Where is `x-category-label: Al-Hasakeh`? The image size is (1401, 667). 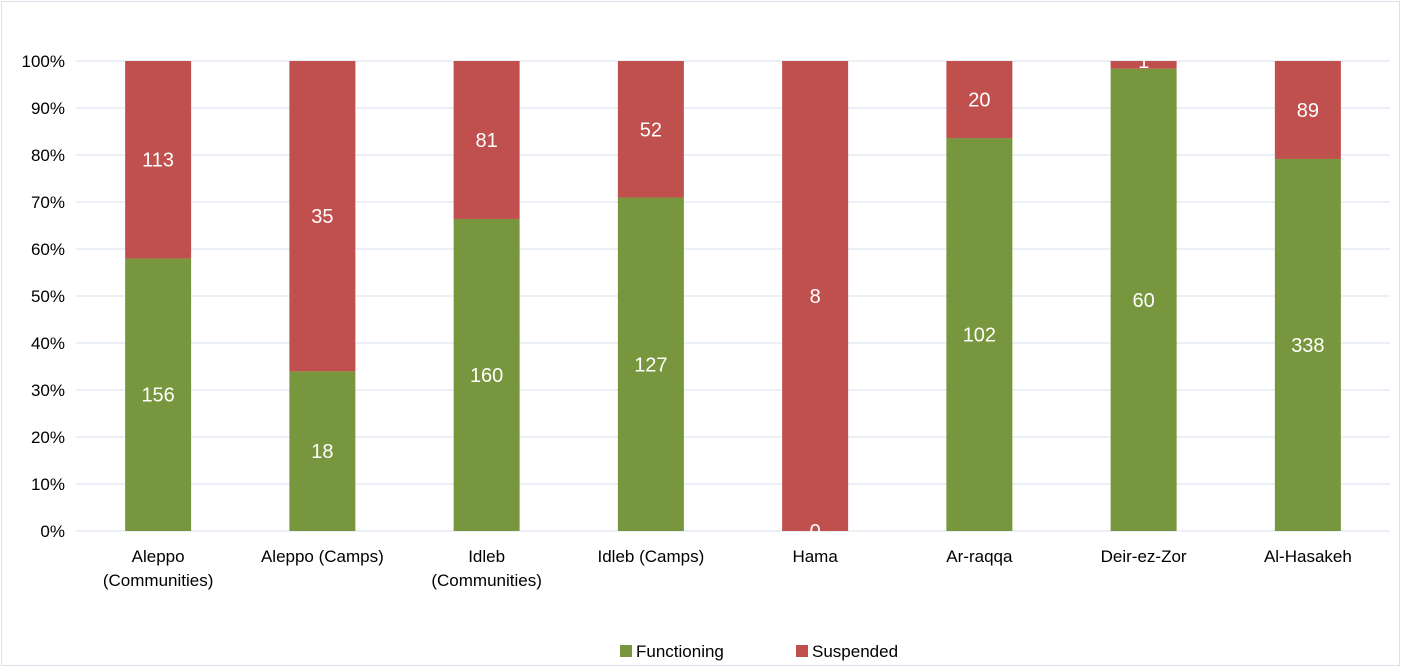
x-category-label: Al-Hasakeh is located at coordinates (1308, 556).